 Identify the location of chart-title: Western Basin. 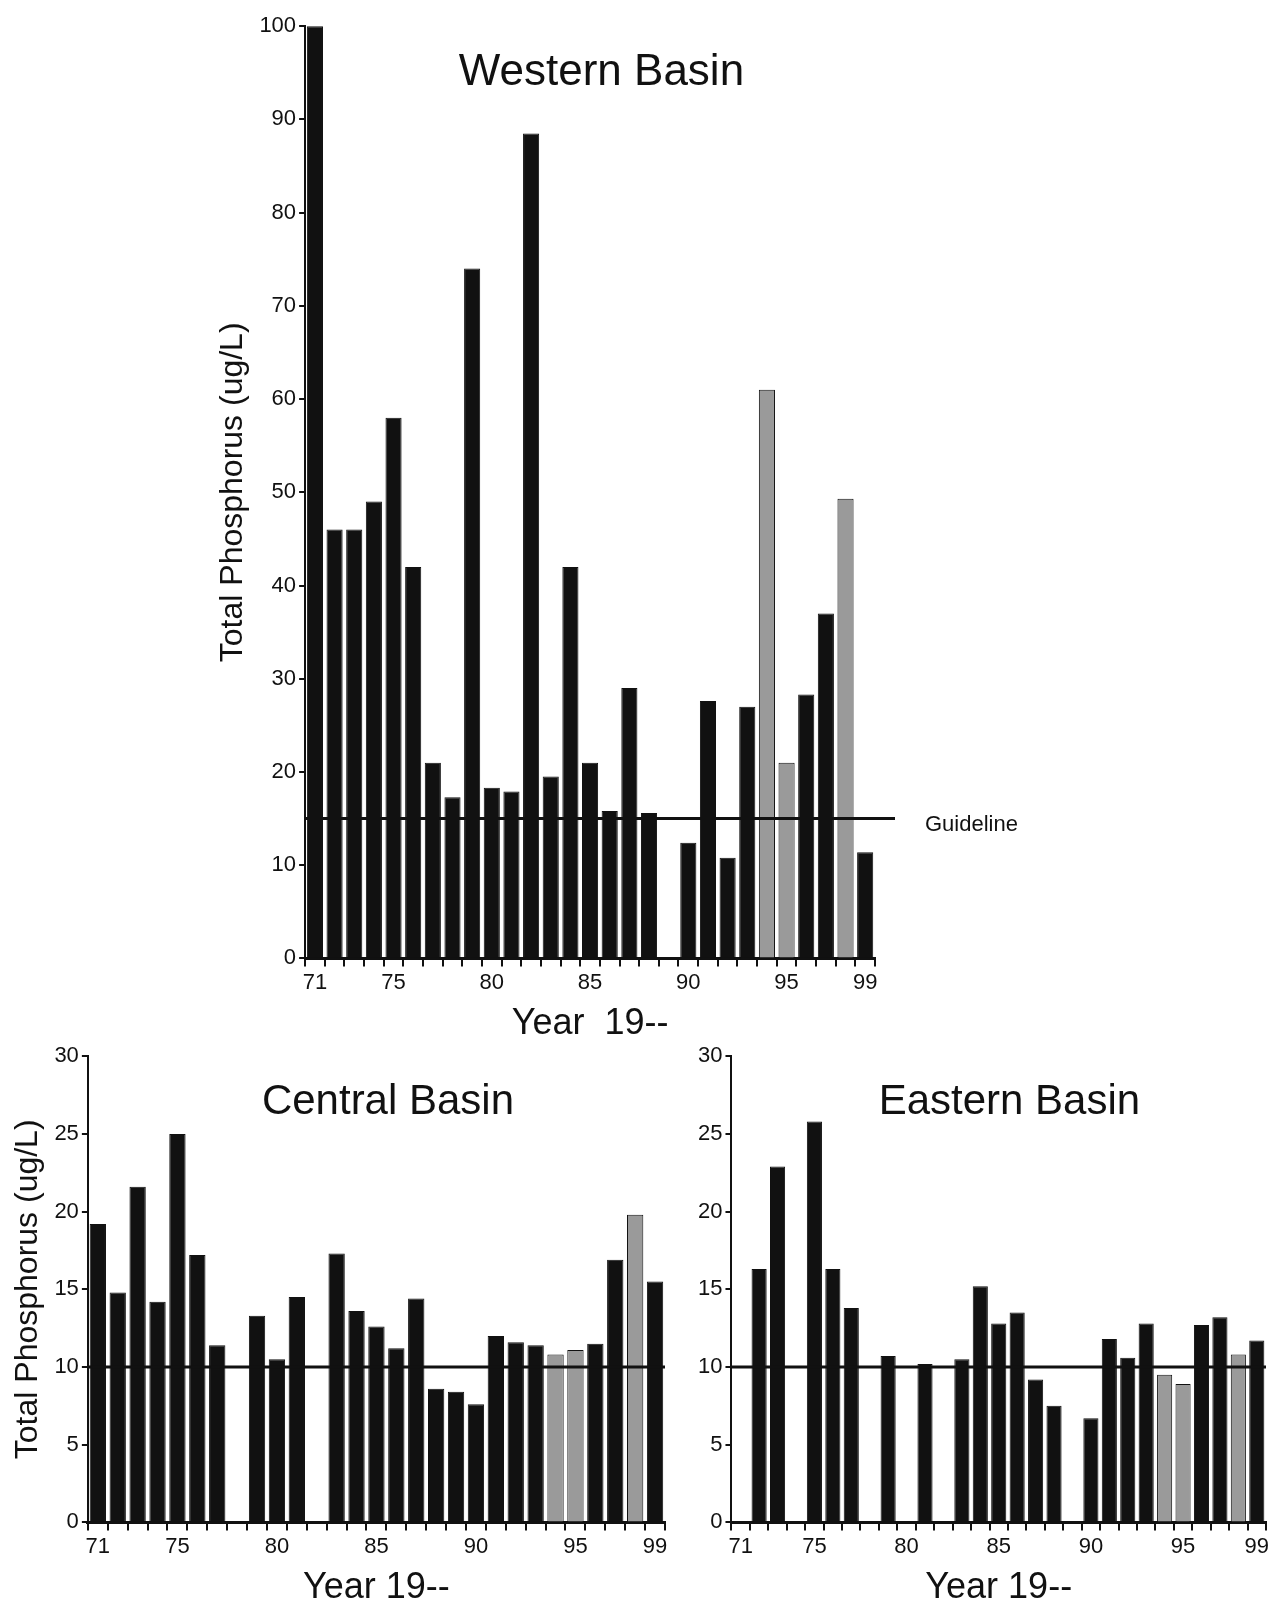
(601, 70).